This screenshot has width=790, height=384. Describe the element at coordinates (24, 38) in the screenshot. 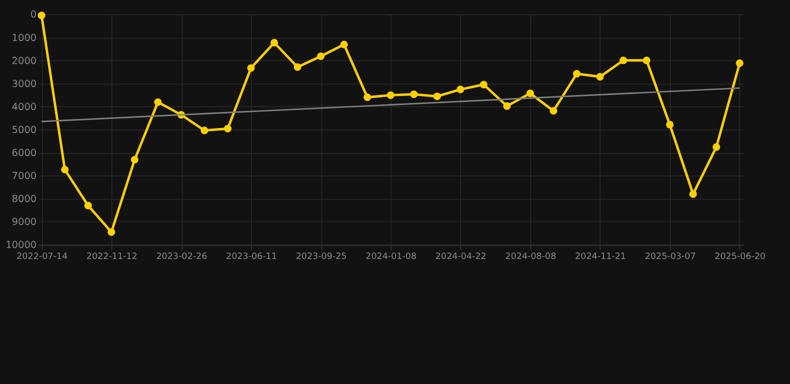

I see `y-tick-label: 1000` at that location.